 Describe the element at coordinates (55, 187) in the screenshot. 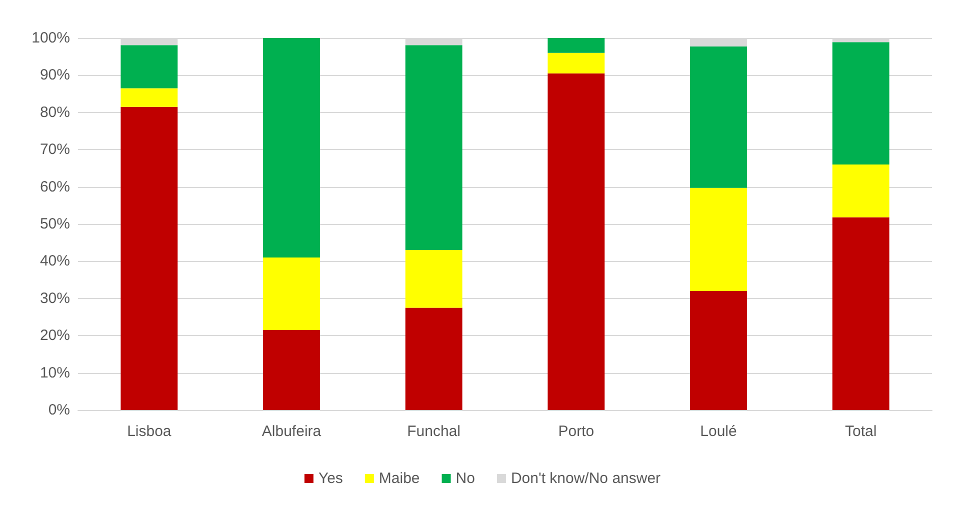

I see `y-tick-label: 60%` at that location.